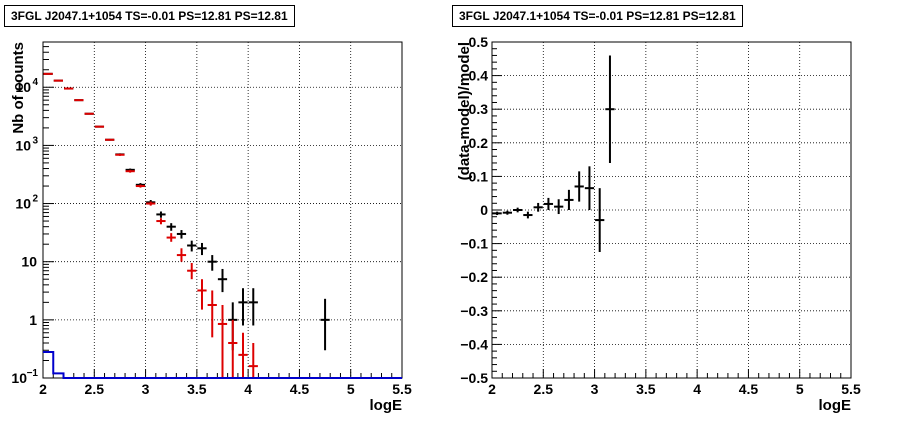 The height and width of the screenshot is (421, 898). Describe the element at coordinates (35, 140) in the screenshot. I see `y-tick-exponent: 3` at that location.